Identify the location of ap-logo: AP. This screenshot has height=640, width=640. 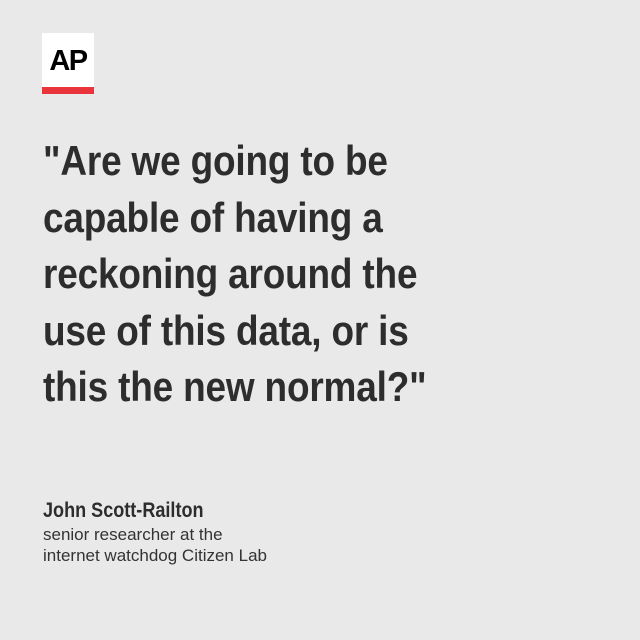
(68, 63).